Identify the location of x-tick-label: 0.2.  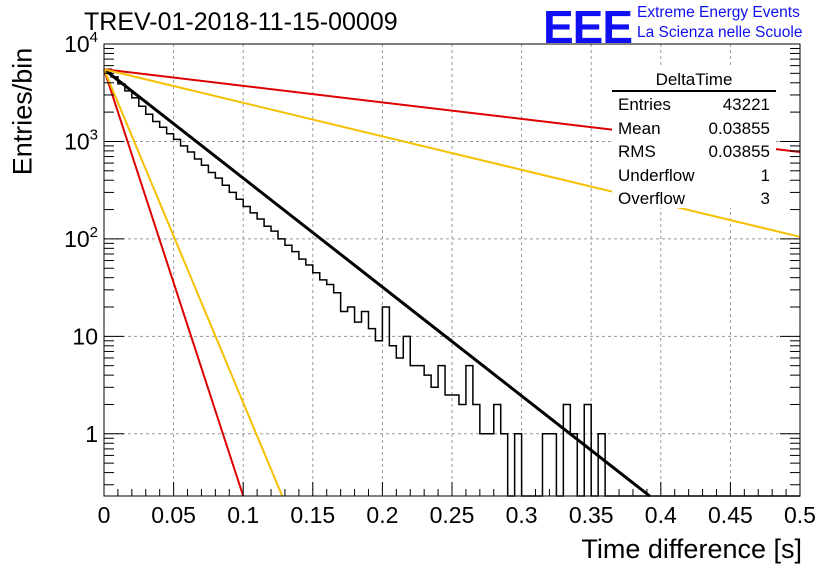
(382, 515).